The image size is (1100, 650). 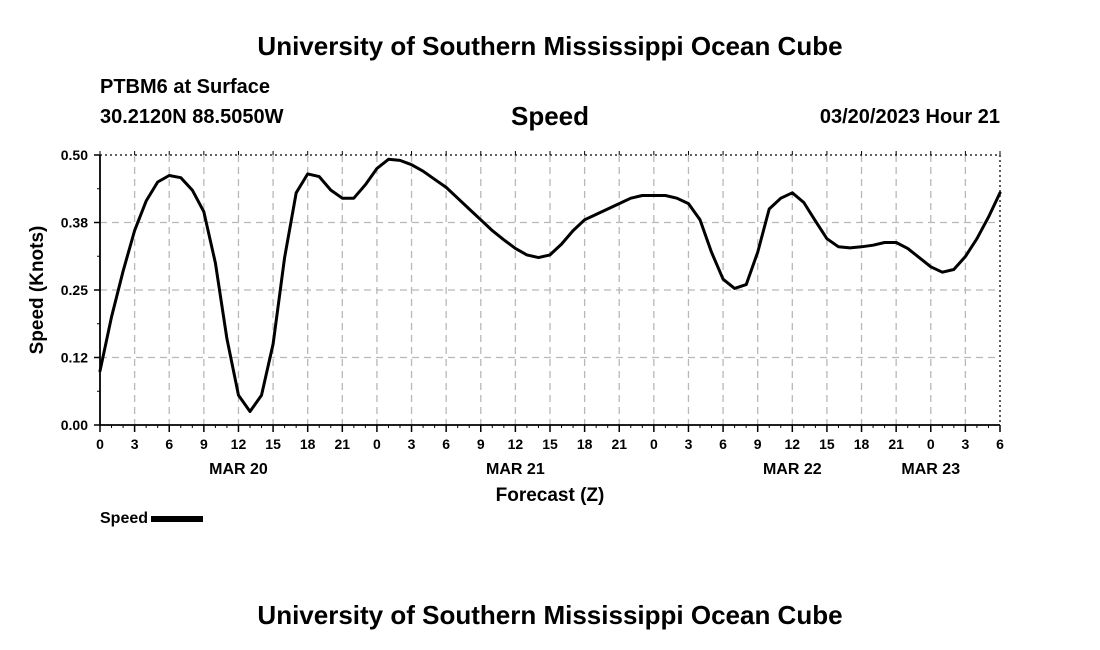 What do you see at coordinates (74, 358) in the screenshot?
I see `y-tick-label: 0.12` at bounding box center [74, 358].